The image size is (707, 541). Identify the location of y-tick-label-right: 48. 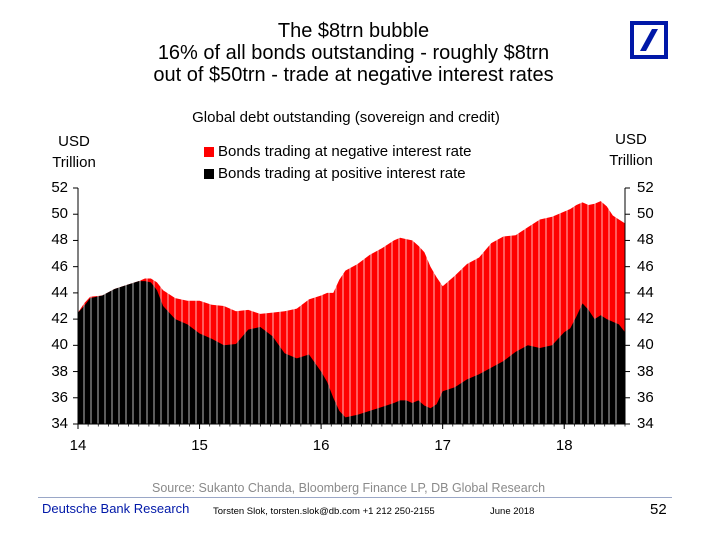
(645, 240).